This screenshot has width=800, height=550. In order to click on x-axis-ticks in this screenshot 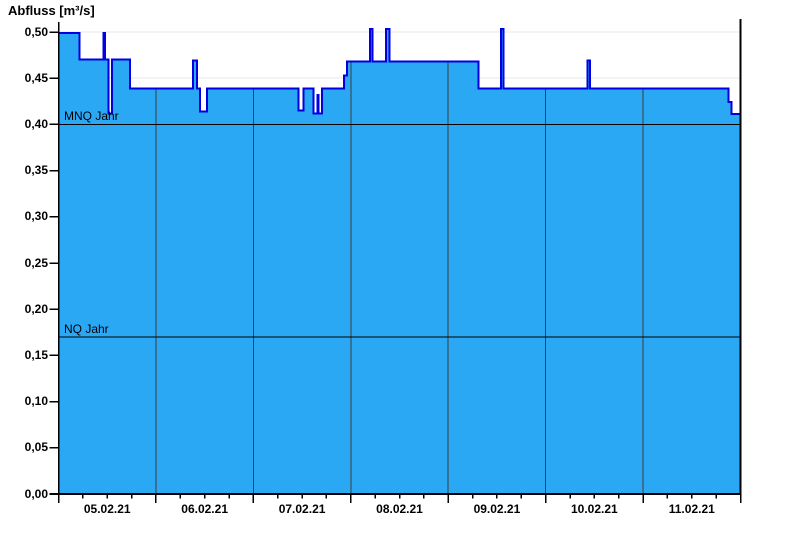, I will do `click(399, 498)`.